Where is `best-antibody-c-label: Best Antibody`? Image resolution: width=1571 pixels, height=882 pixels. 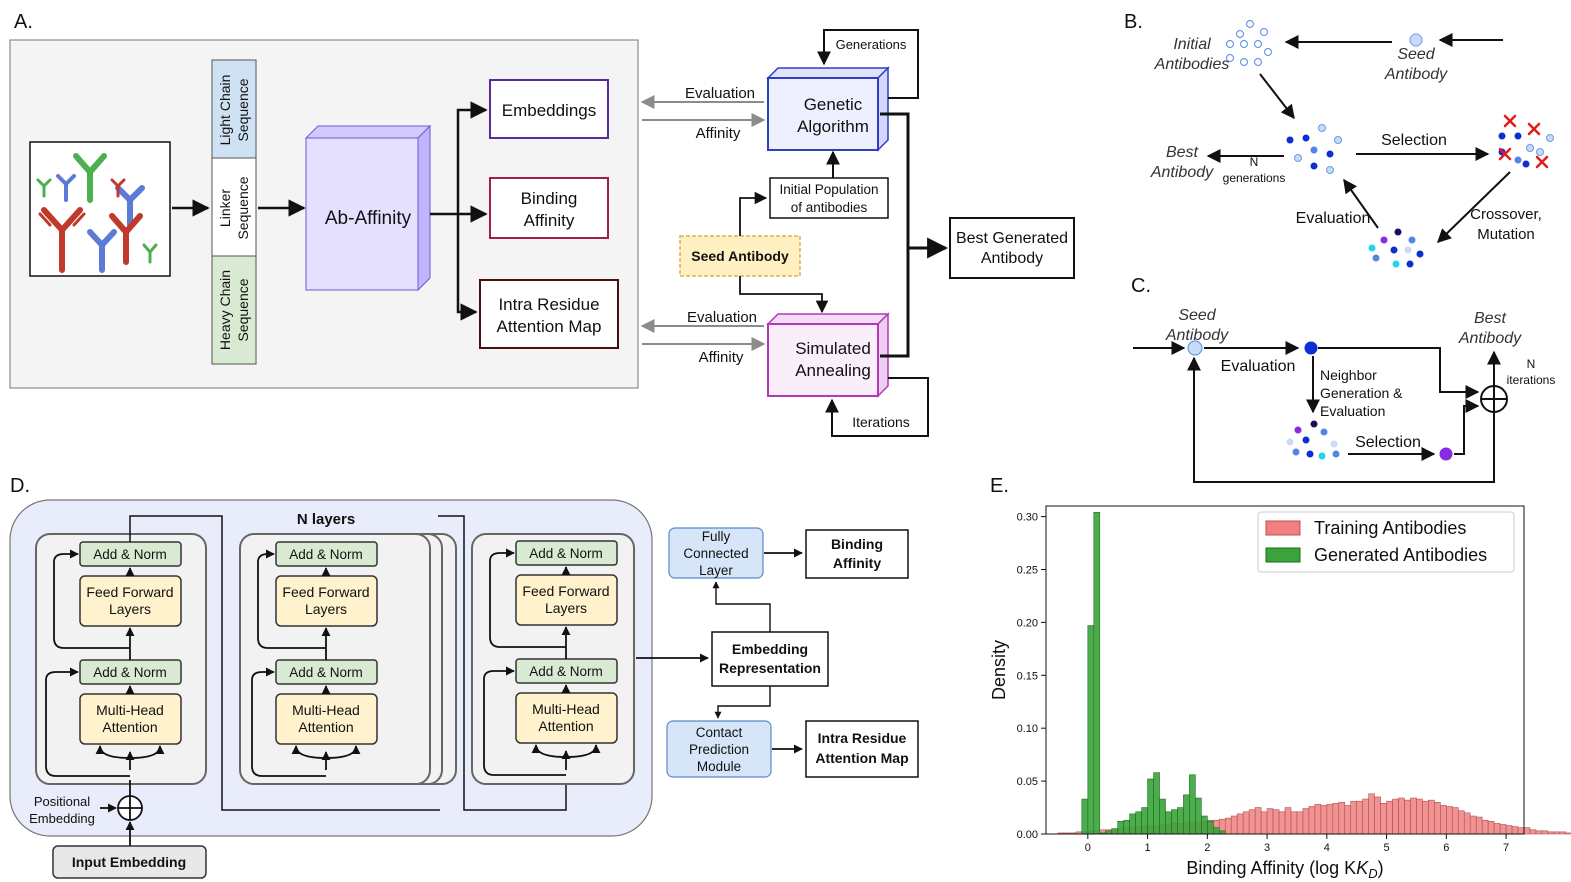
best-antibody-c-label: Best Antibody is located at coordinates (1490, 328).